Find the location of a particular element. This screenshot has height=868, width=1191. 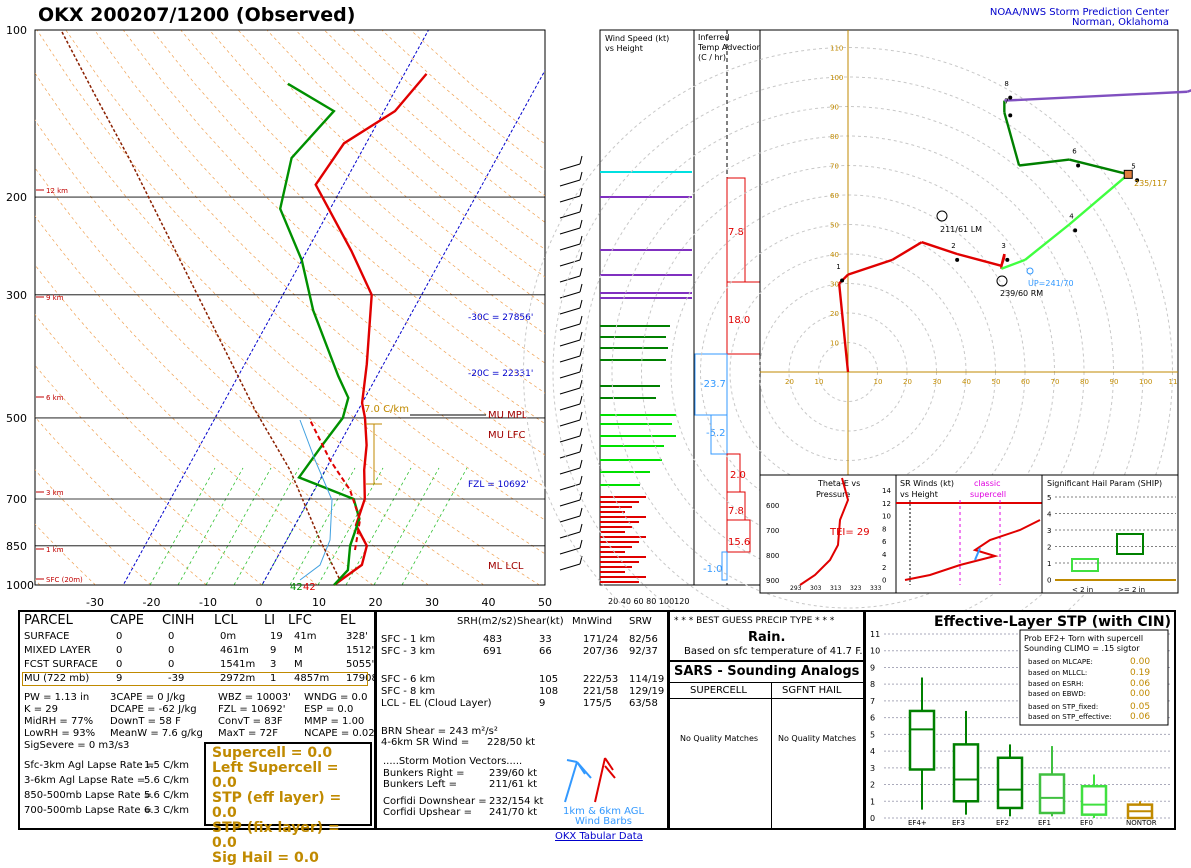

srw-h-tick: 0 is located at coordinates (884, 581).